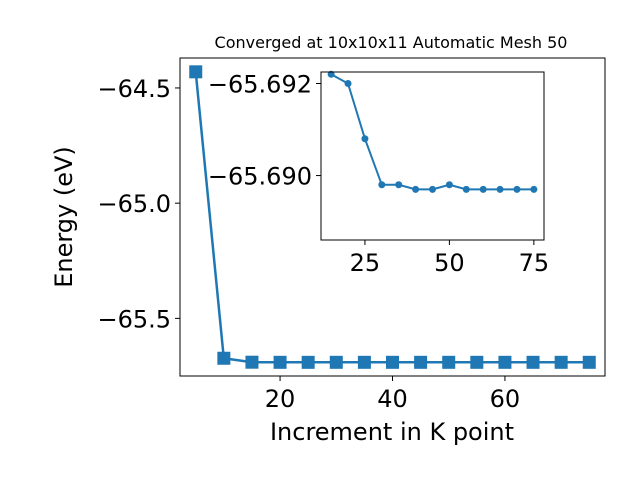 This screenshot has width=640, height=480. I want to click on inset-y-tick-label: −65.692, so click(260, 85).